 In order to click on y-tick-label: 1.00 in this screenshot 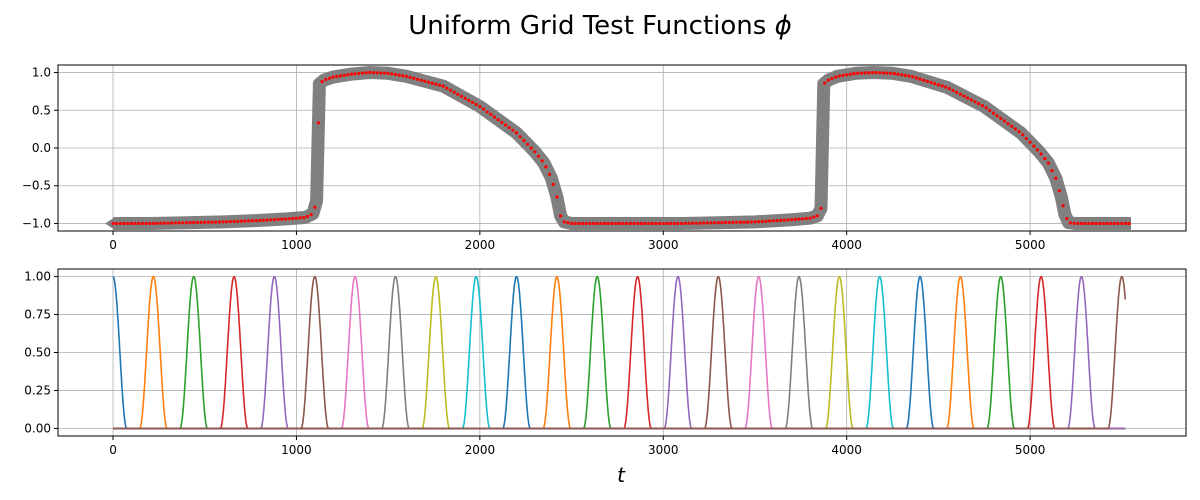, I will do `click(37, 277)`.